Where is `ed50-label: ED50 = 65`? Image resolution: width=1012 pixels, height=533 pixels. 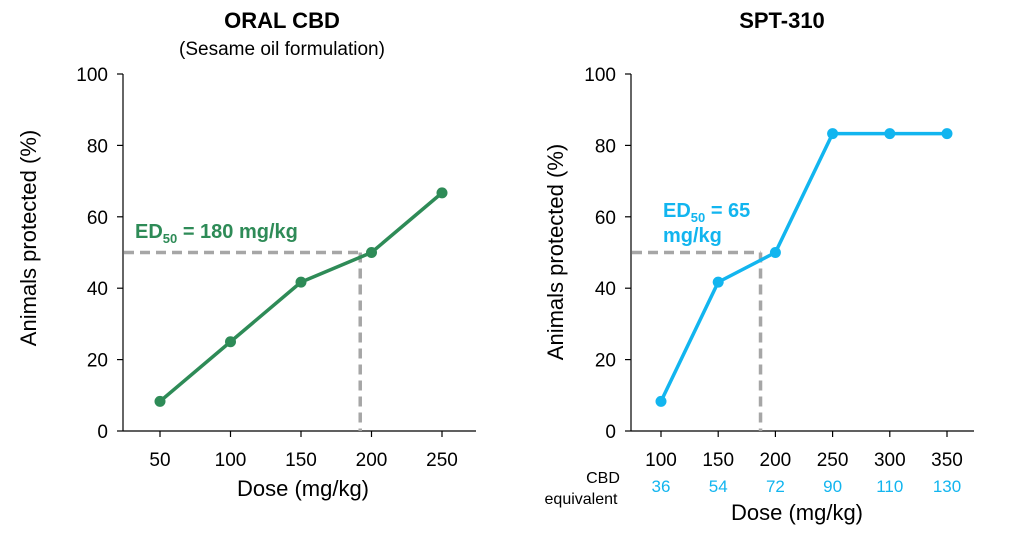
ed50-label: ED50 = 65 is located at coordinates (706, 212).